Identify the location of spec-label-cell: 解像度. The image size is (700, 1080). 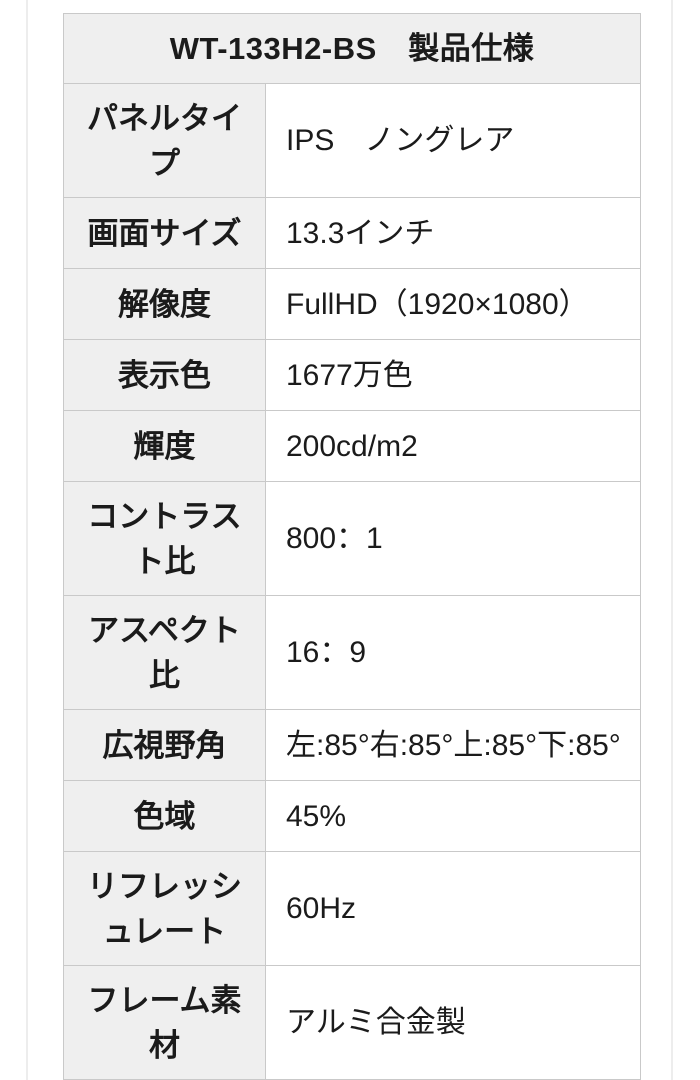
(164, 304).